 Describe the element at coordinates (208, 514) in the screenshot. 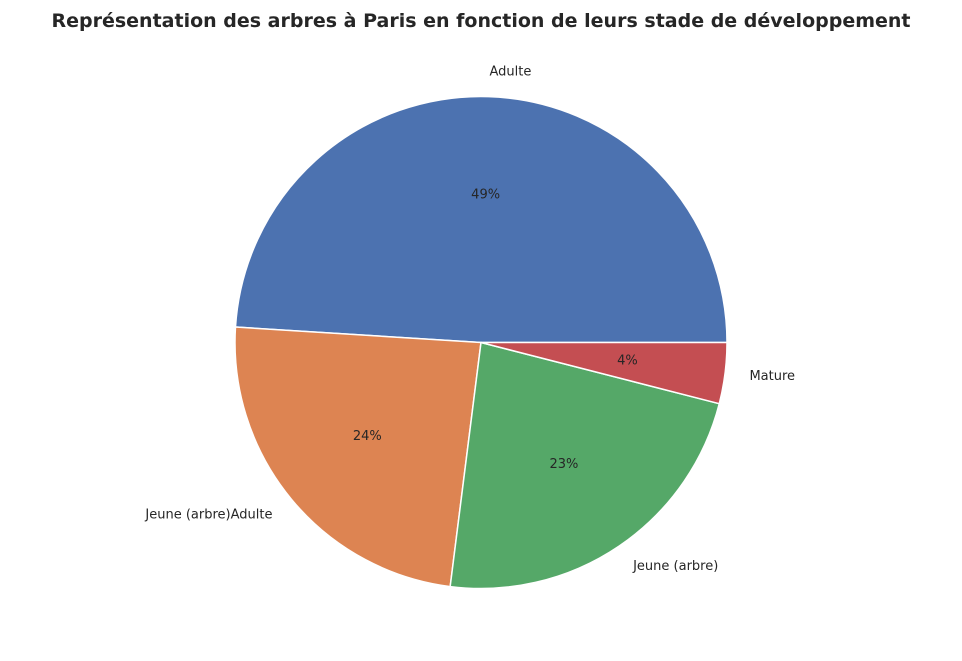

I see `slice-label-jeune-arbre-adulte: Jeune (arbre)Adulte` at that location.